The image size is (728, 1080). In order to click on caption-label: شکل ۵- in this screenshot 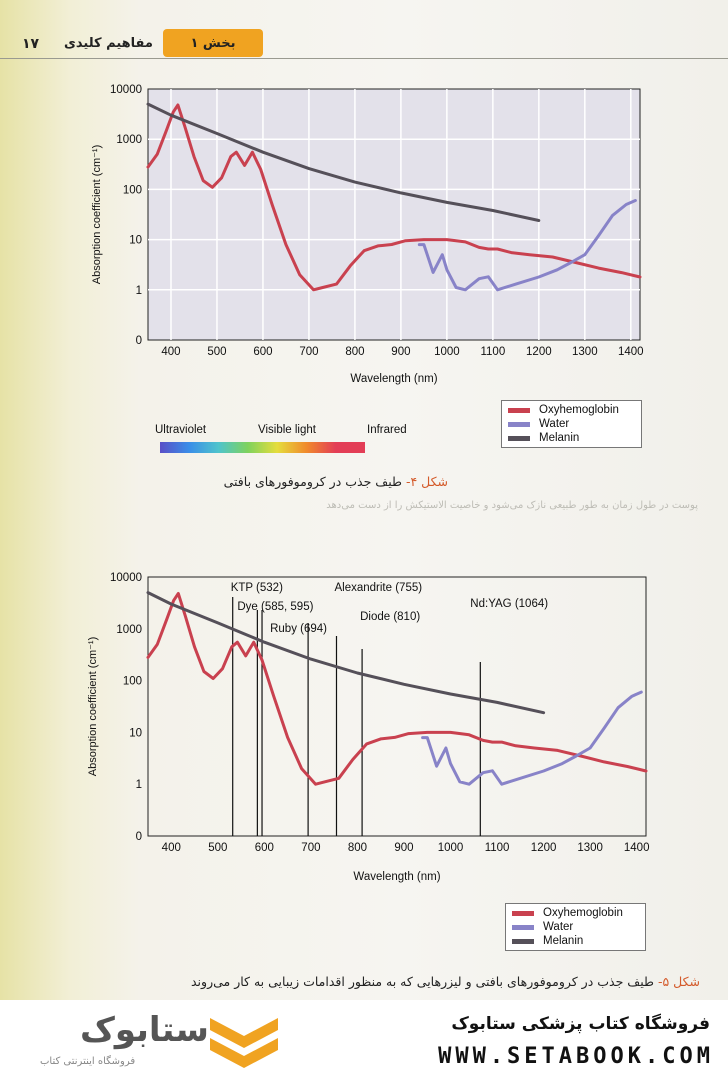, I will do `click(678, 981)`.